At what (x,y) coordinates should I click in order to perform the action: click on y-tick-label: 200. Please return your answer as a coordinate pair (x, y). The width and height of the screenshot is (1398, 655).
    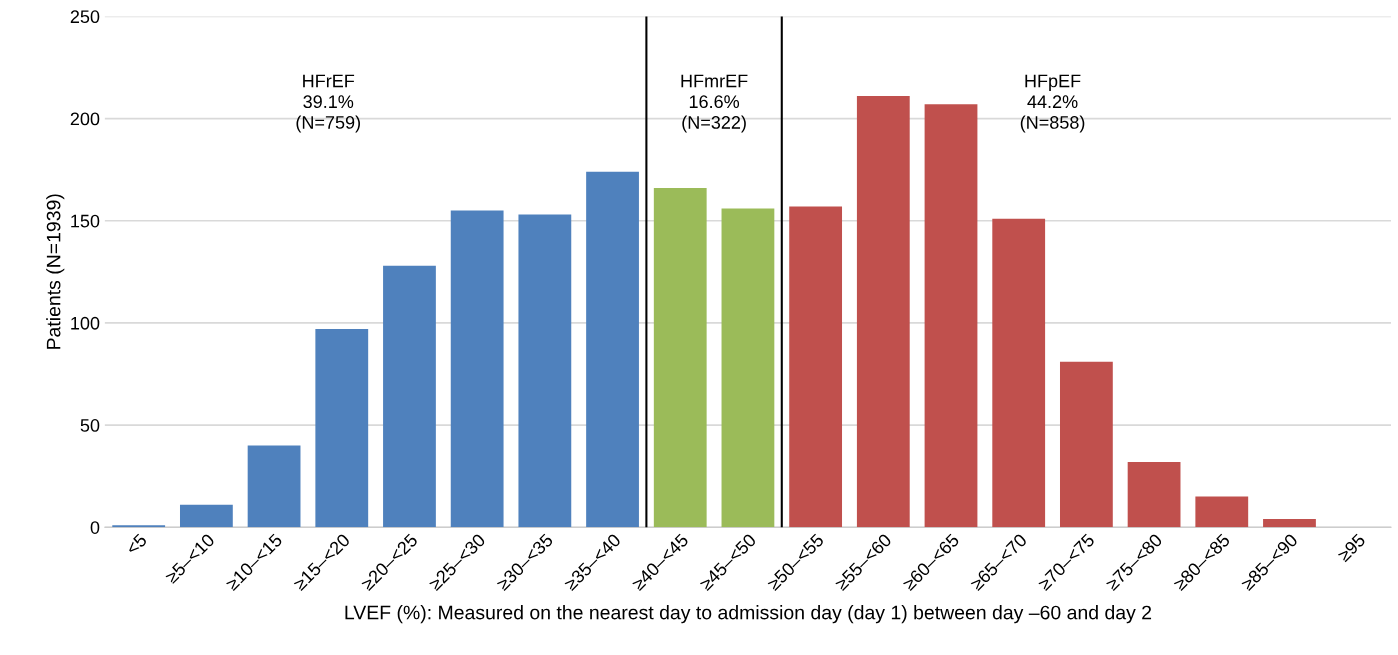
    Looking at the image, I should click on (85, 119).